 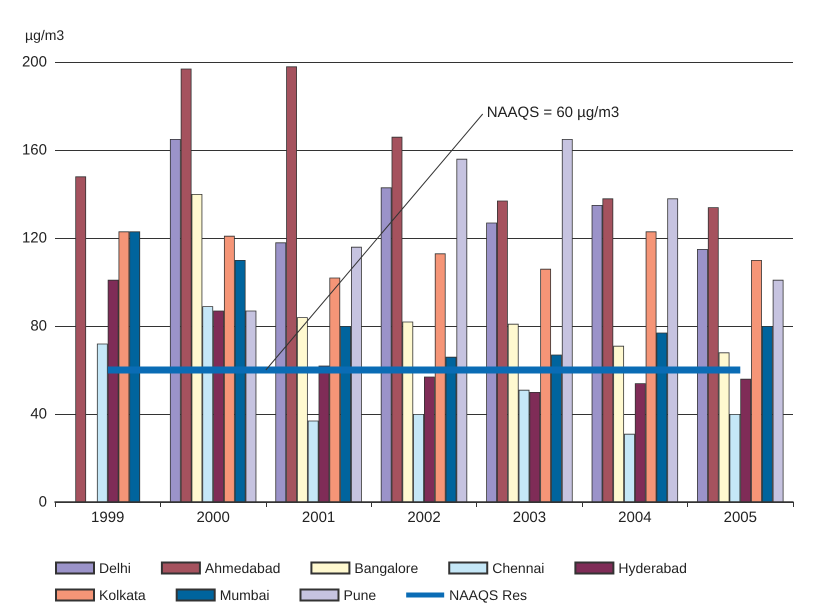 I want to click on x-tick-label: 1999, so click(x=107, y=517).